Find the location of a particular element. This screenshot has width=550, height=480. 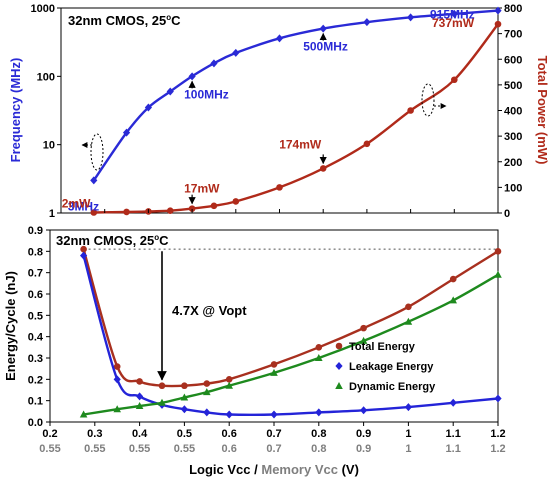

logic-vcc-tick-label: 0.8 is located at coordinates (318, 434).